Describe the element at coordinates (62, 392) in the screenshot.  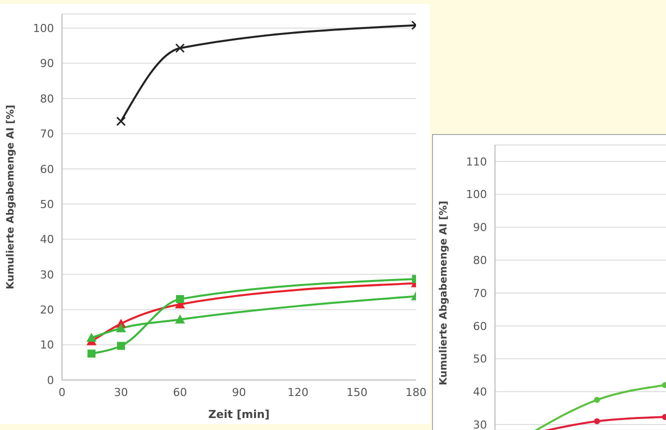
I see `x-tick-label: 0` at that location.